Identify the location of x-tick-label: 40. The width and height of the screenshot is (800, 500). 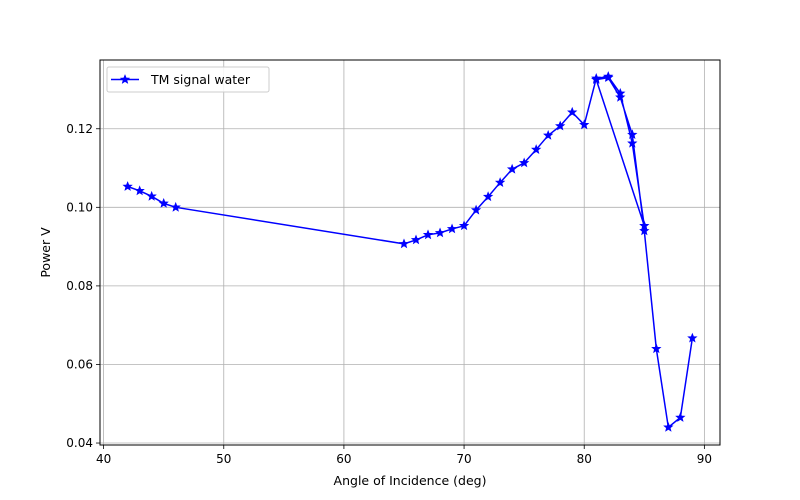
(103, 459).